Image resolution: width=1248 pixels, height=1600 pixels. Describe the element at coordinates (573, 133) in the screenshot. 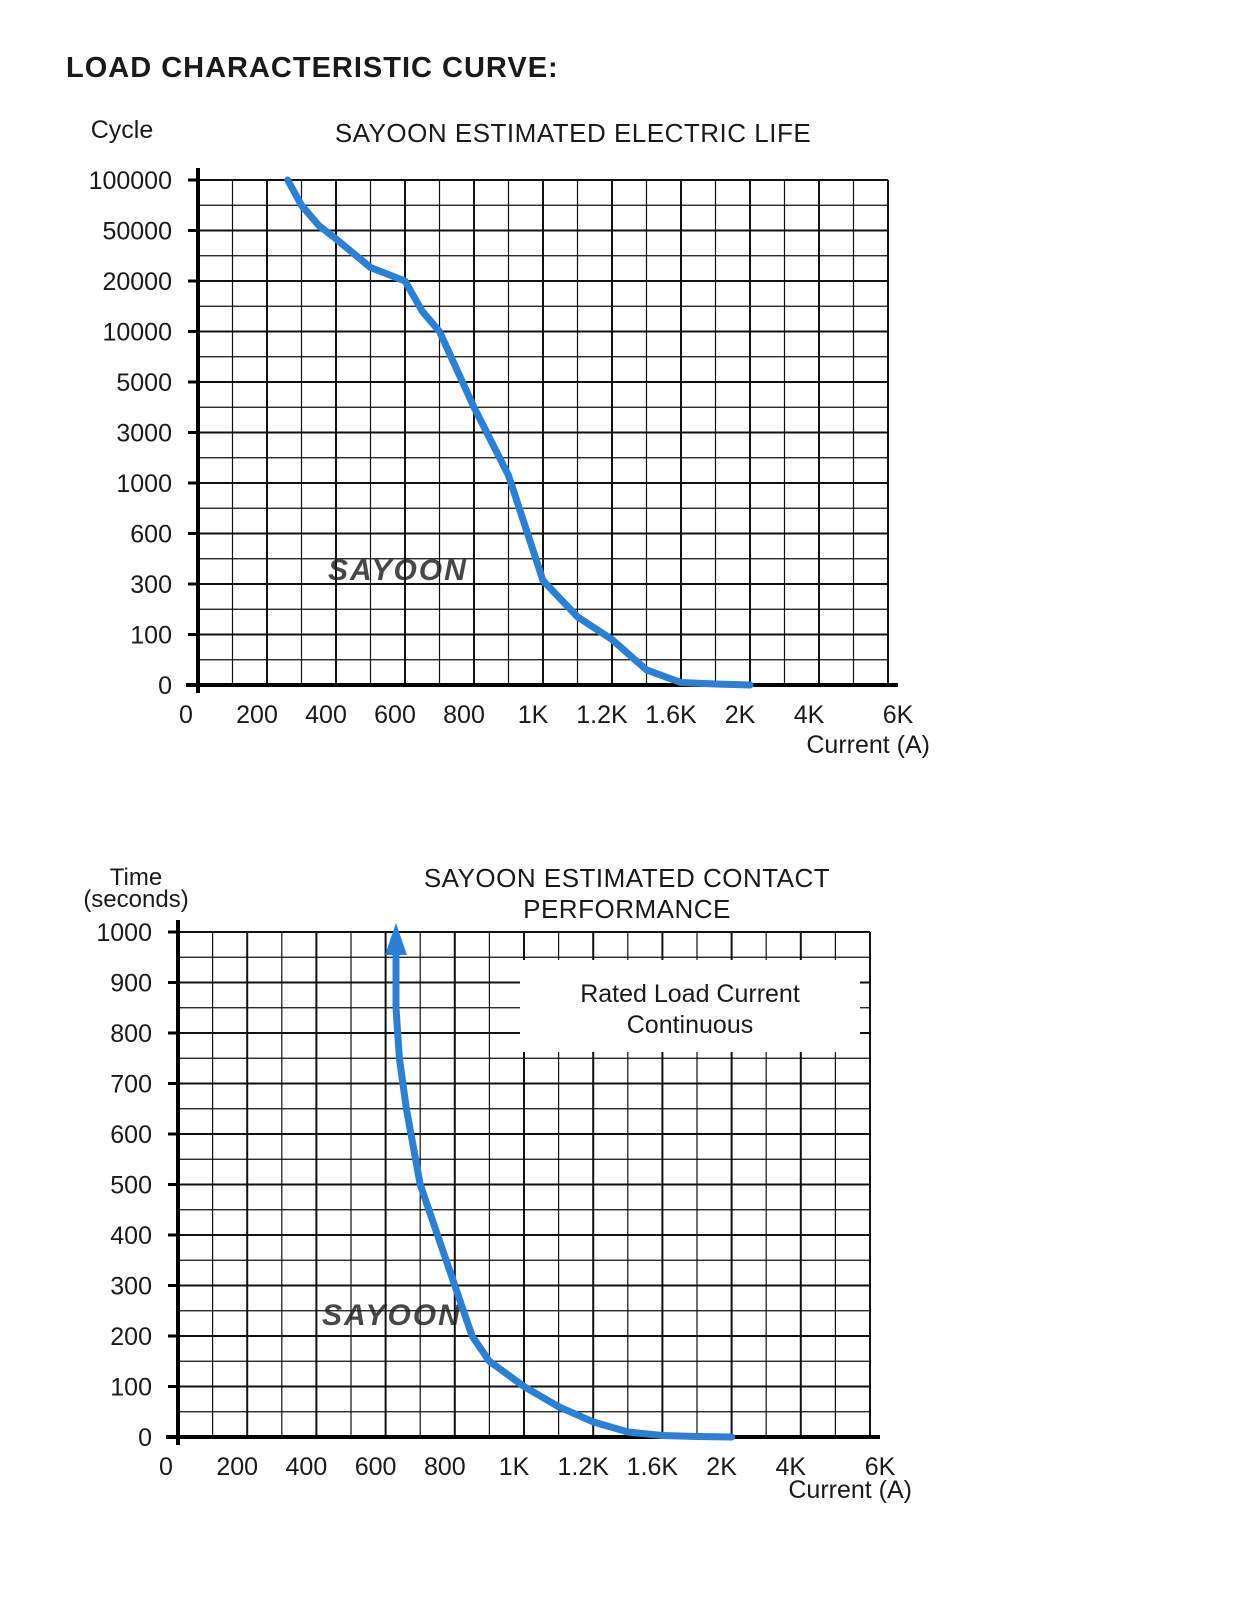

I see `chart-title: SAYOON ESTIMATED ELECTRIC LIFE` at that location.